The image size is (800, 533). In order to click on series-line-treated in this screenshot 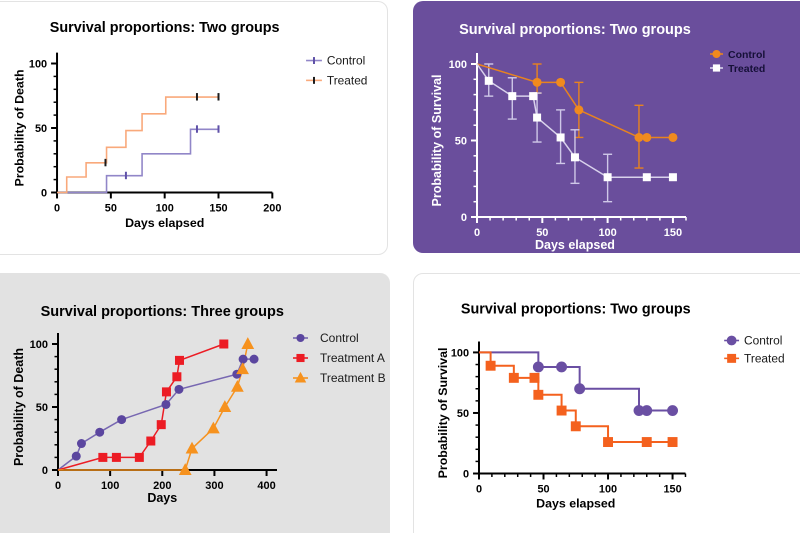, I will do `click(138, 145)`.